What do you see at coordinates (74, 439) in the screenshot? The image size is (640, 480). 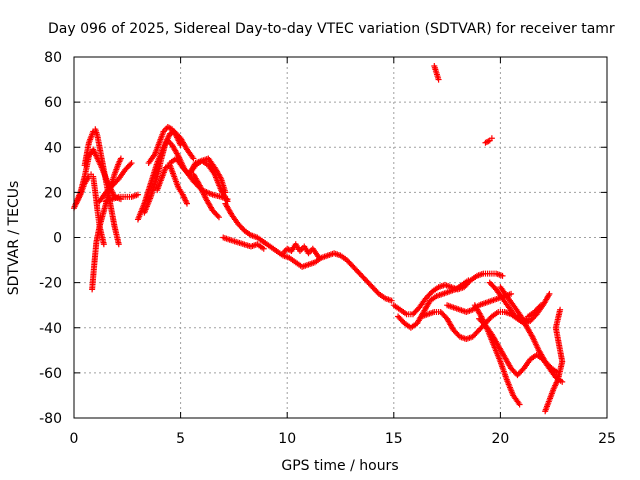 I see `x-tick-label: 0` at bounding box center [74, 439].